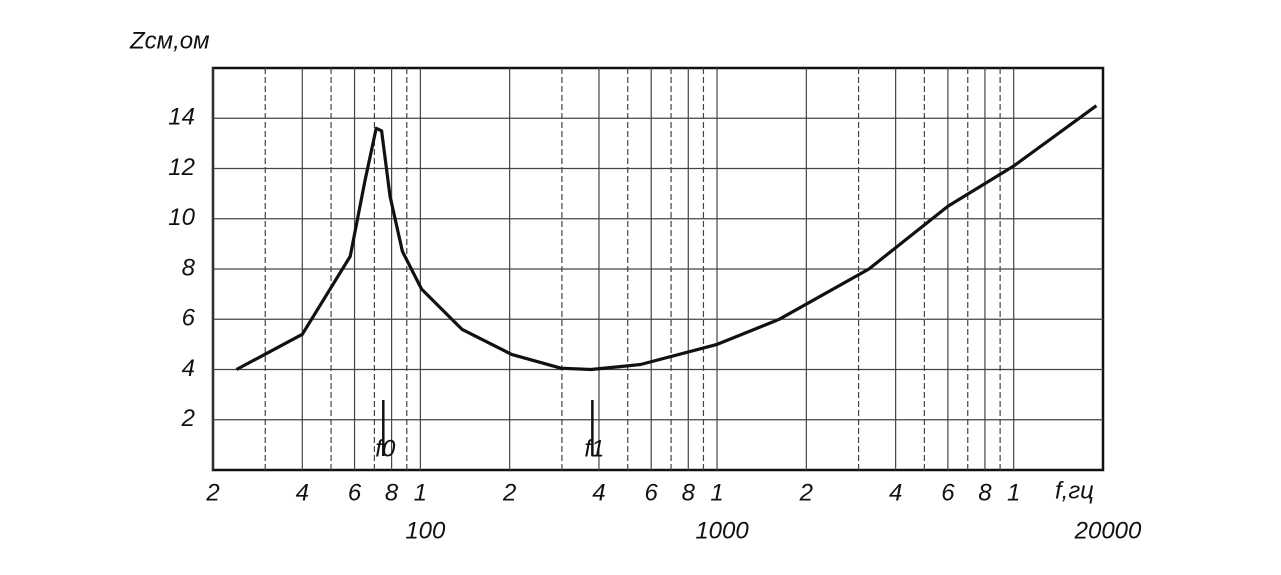  What do you see at coordinates (1108, 530) in the screenshot?
I see `x-decade-label: 20000` at bounding box center [1108, 530].